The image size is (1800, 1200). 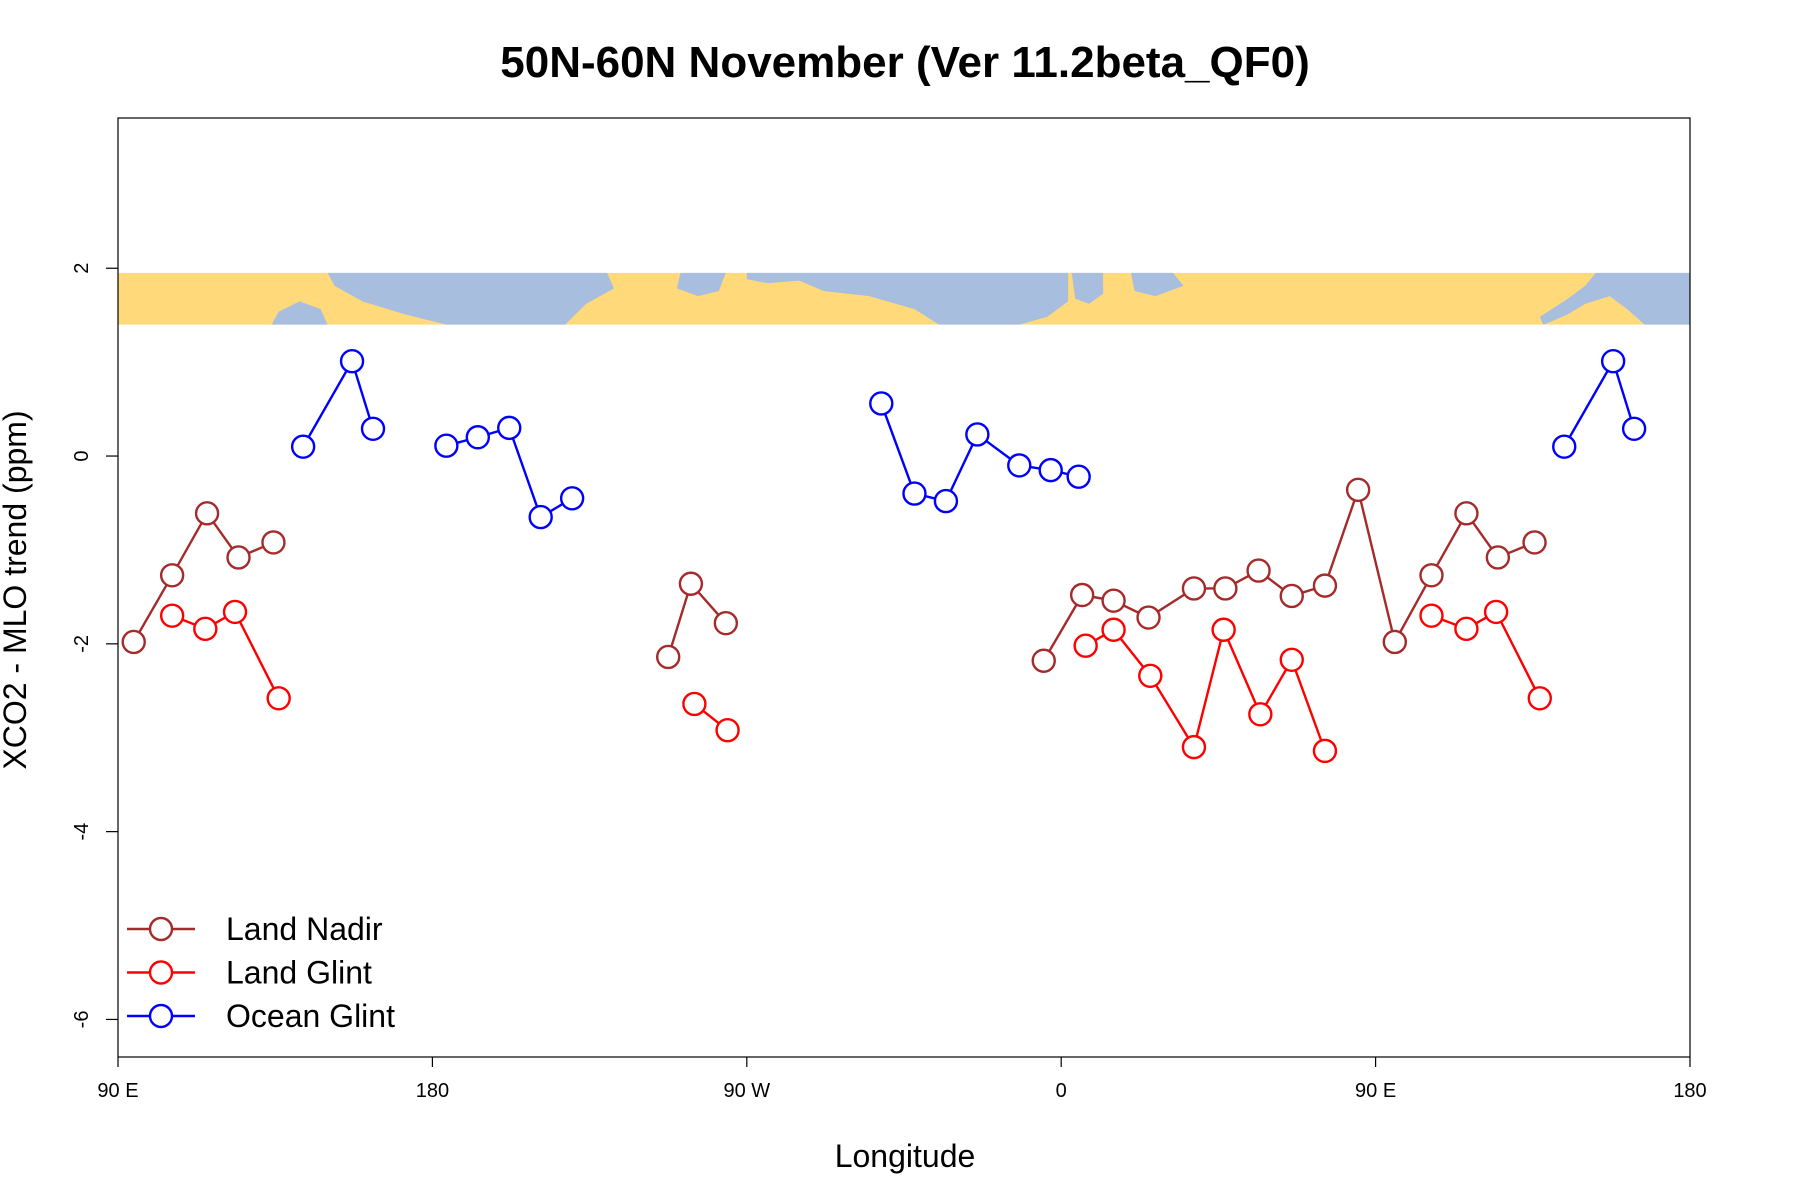 I want to click on legend-marker-land-nadir, so click(x=161, y=929).